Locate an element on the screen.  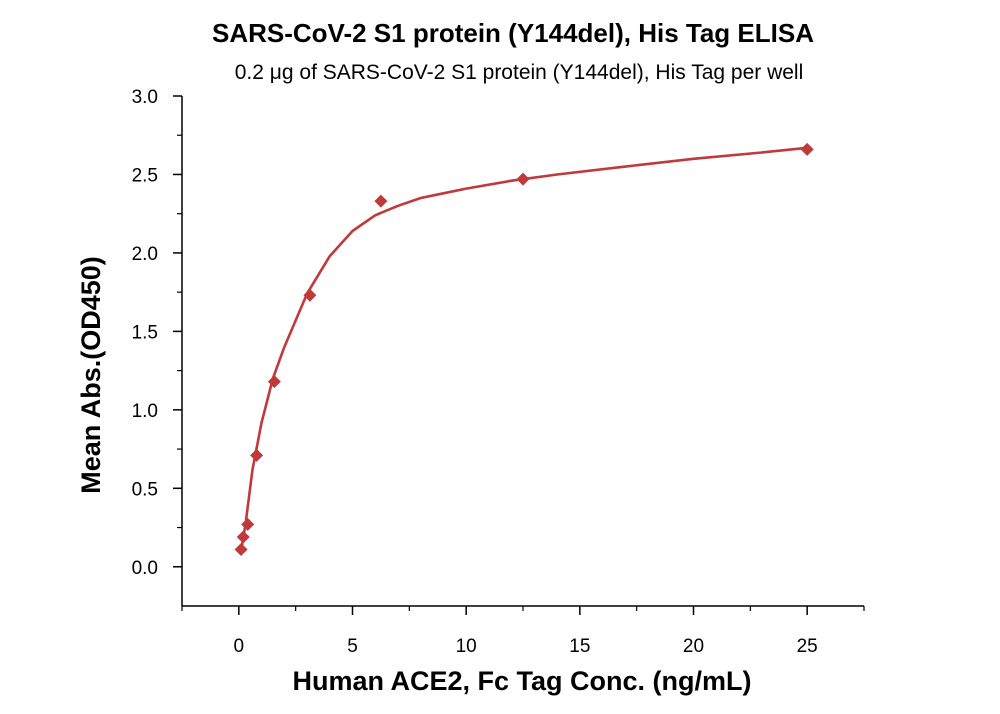
x-tick-label: 5 is located at coordinates (352, 646).